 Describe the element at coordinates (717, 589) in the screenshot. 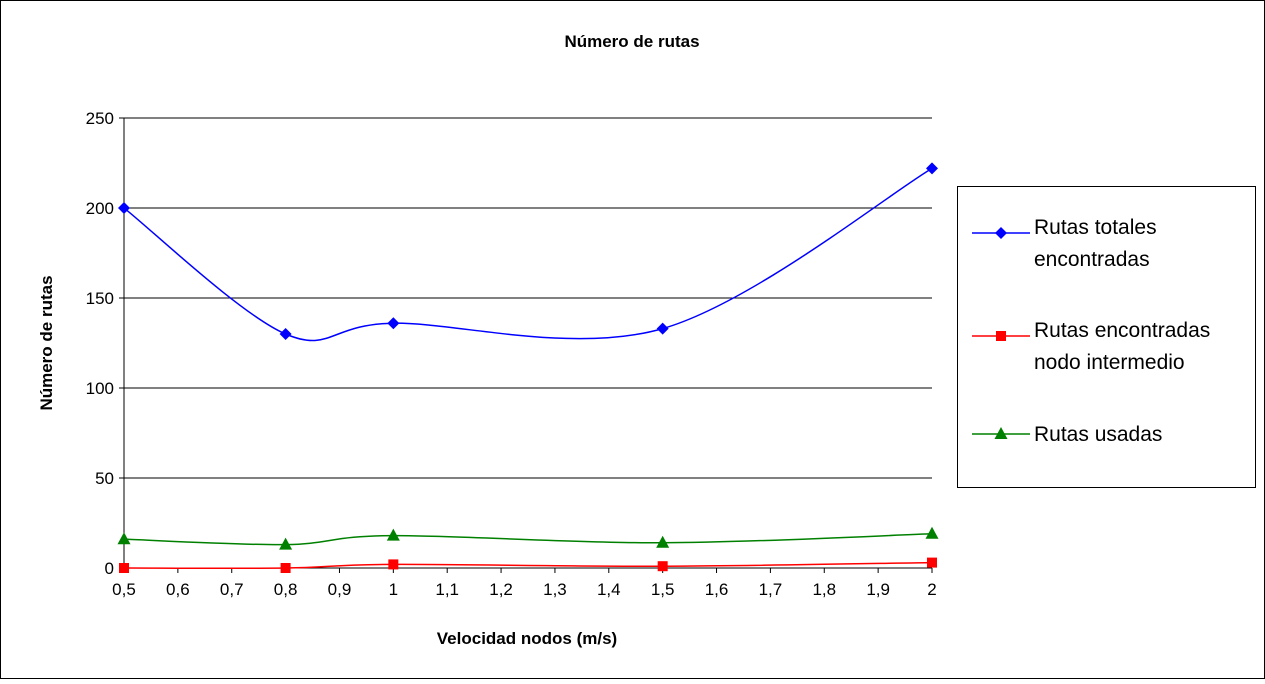

I see `x-tick-label: 1,6` at that location.